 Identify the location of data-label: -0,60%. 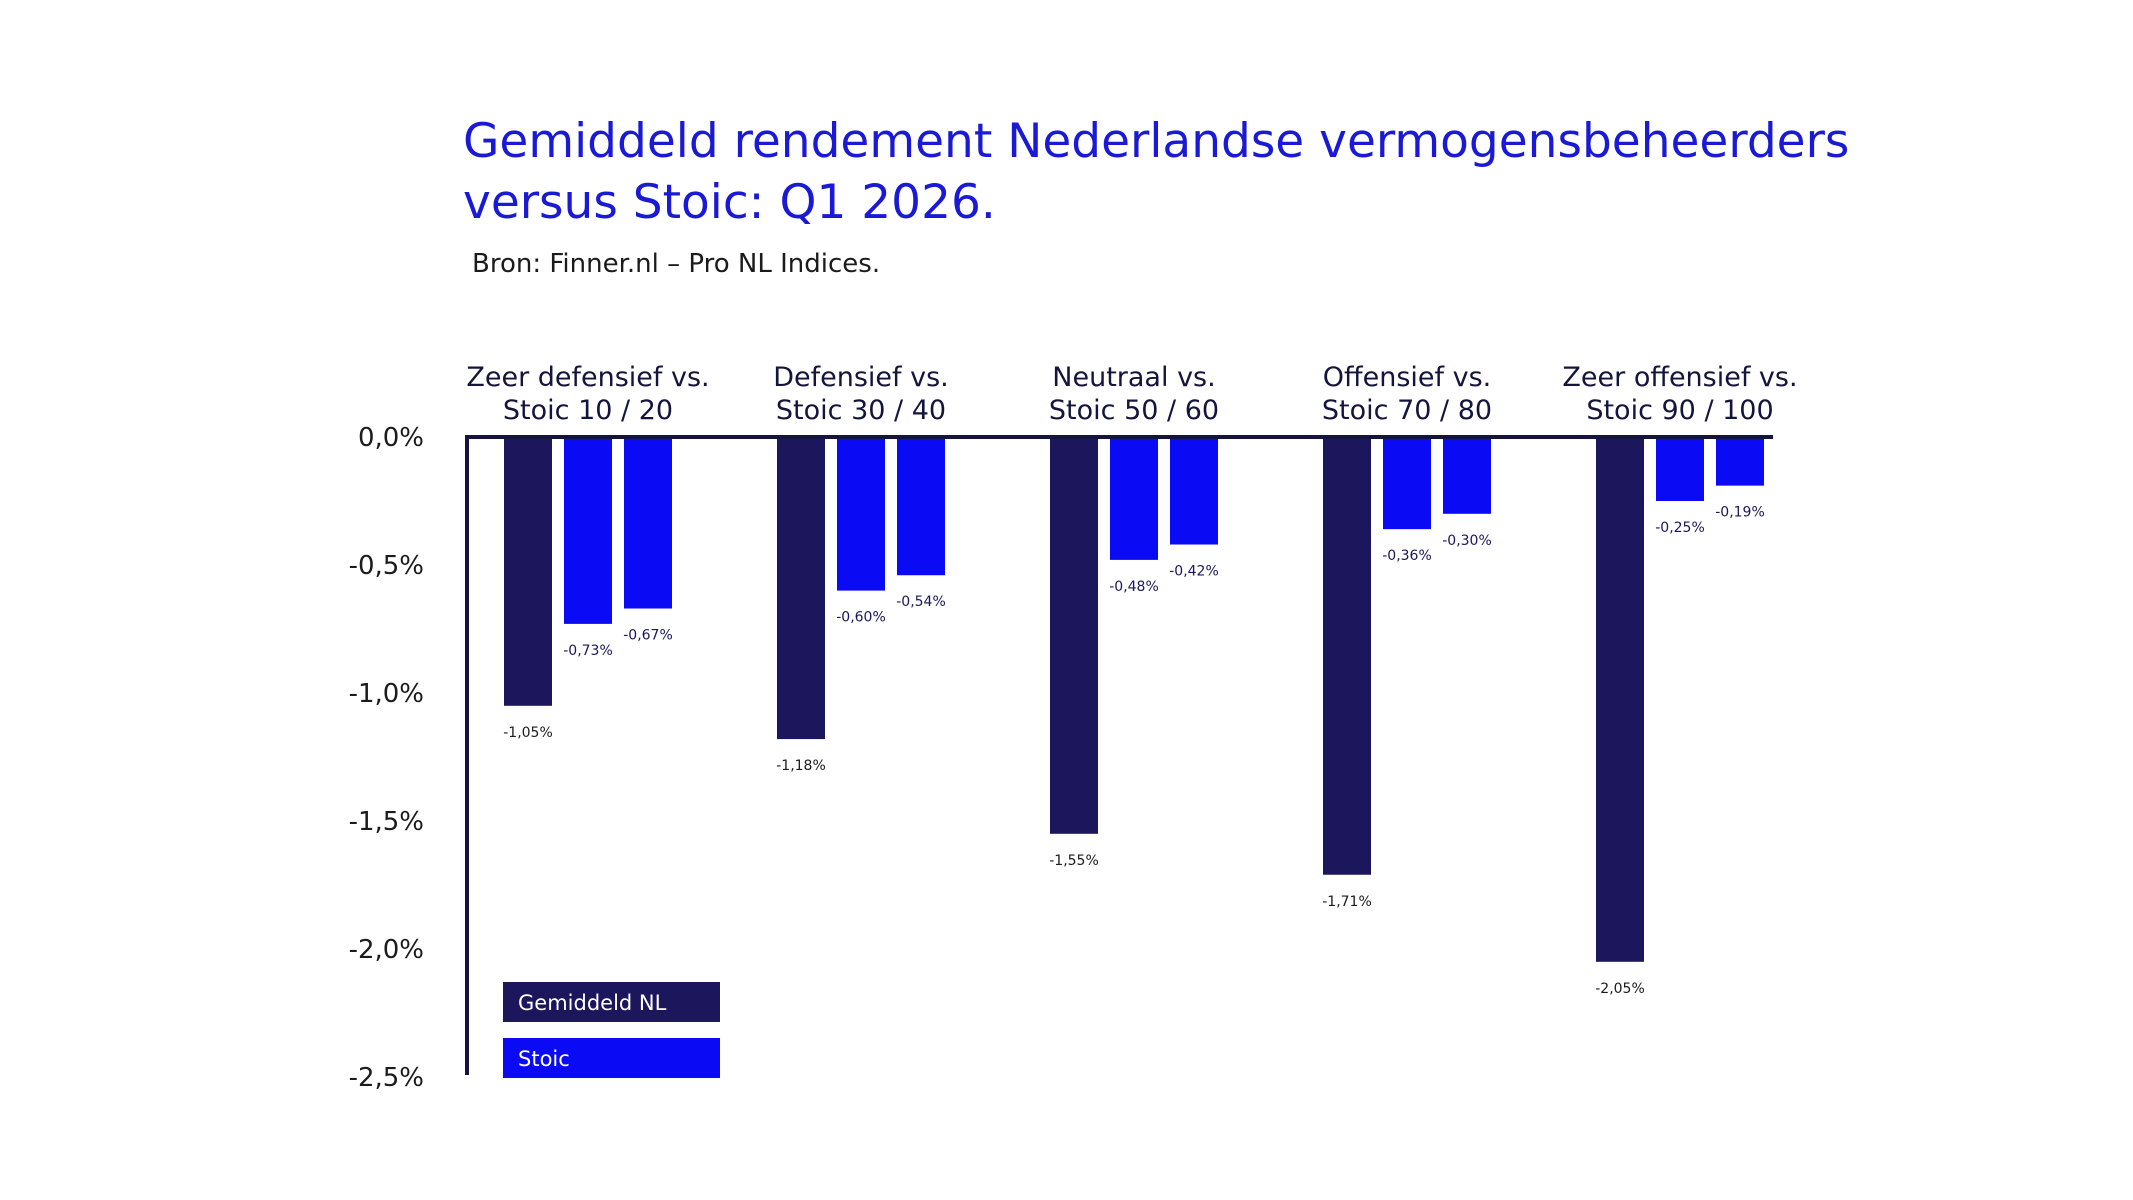
(861, 618).